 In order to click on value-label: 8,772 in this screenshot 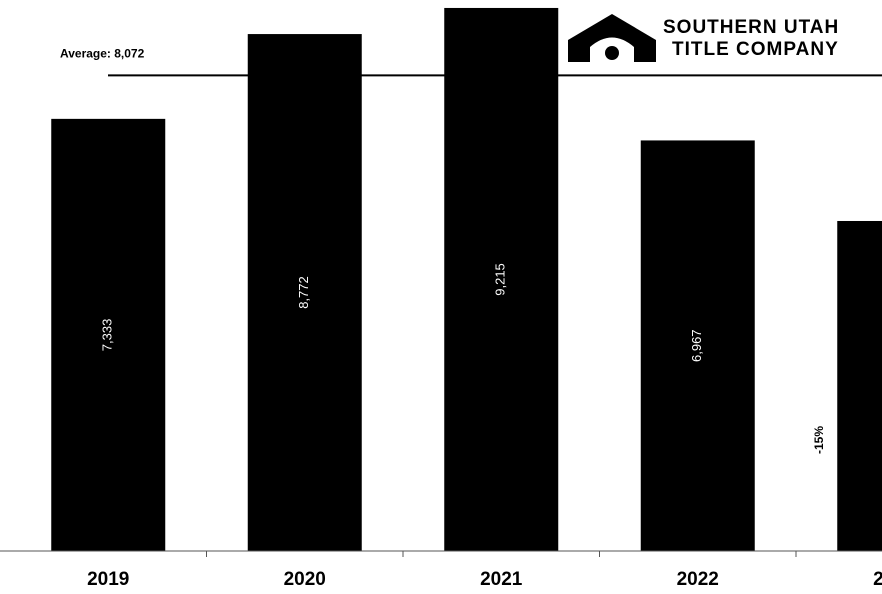, I will do `click(303, 292)`.